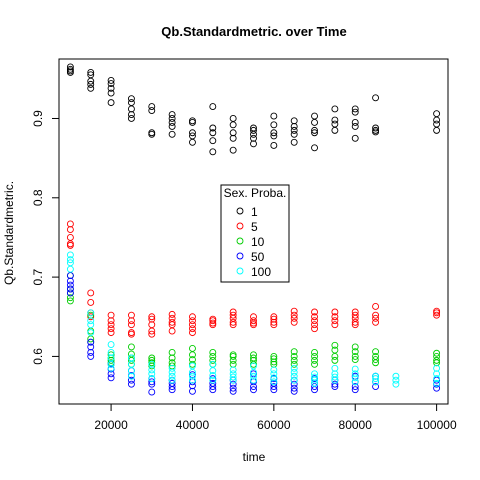 This screenshot has height=480, width=480. What do you see at coordinates (9, 233) in the screenshot?
I see `y-axis-label: Qb.Standardmetric.` at bounding box center [9, 233].